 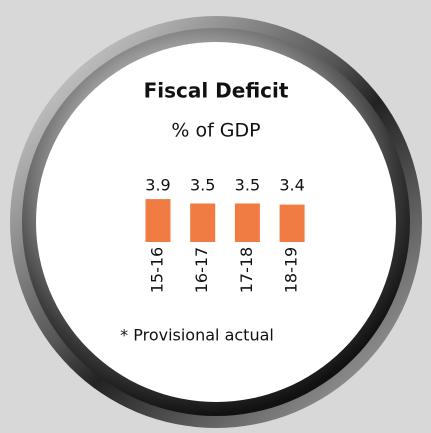 I want to click on value-label: 3.9, so click(x=157, y=185).